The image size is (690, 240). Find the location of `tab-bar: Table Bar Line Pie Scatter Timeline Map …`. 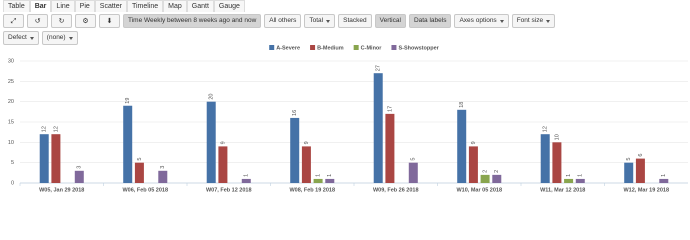

tab-bar: Table Bar Line Pie Scatter Timeline Map … is located at coordinates (124, 6).